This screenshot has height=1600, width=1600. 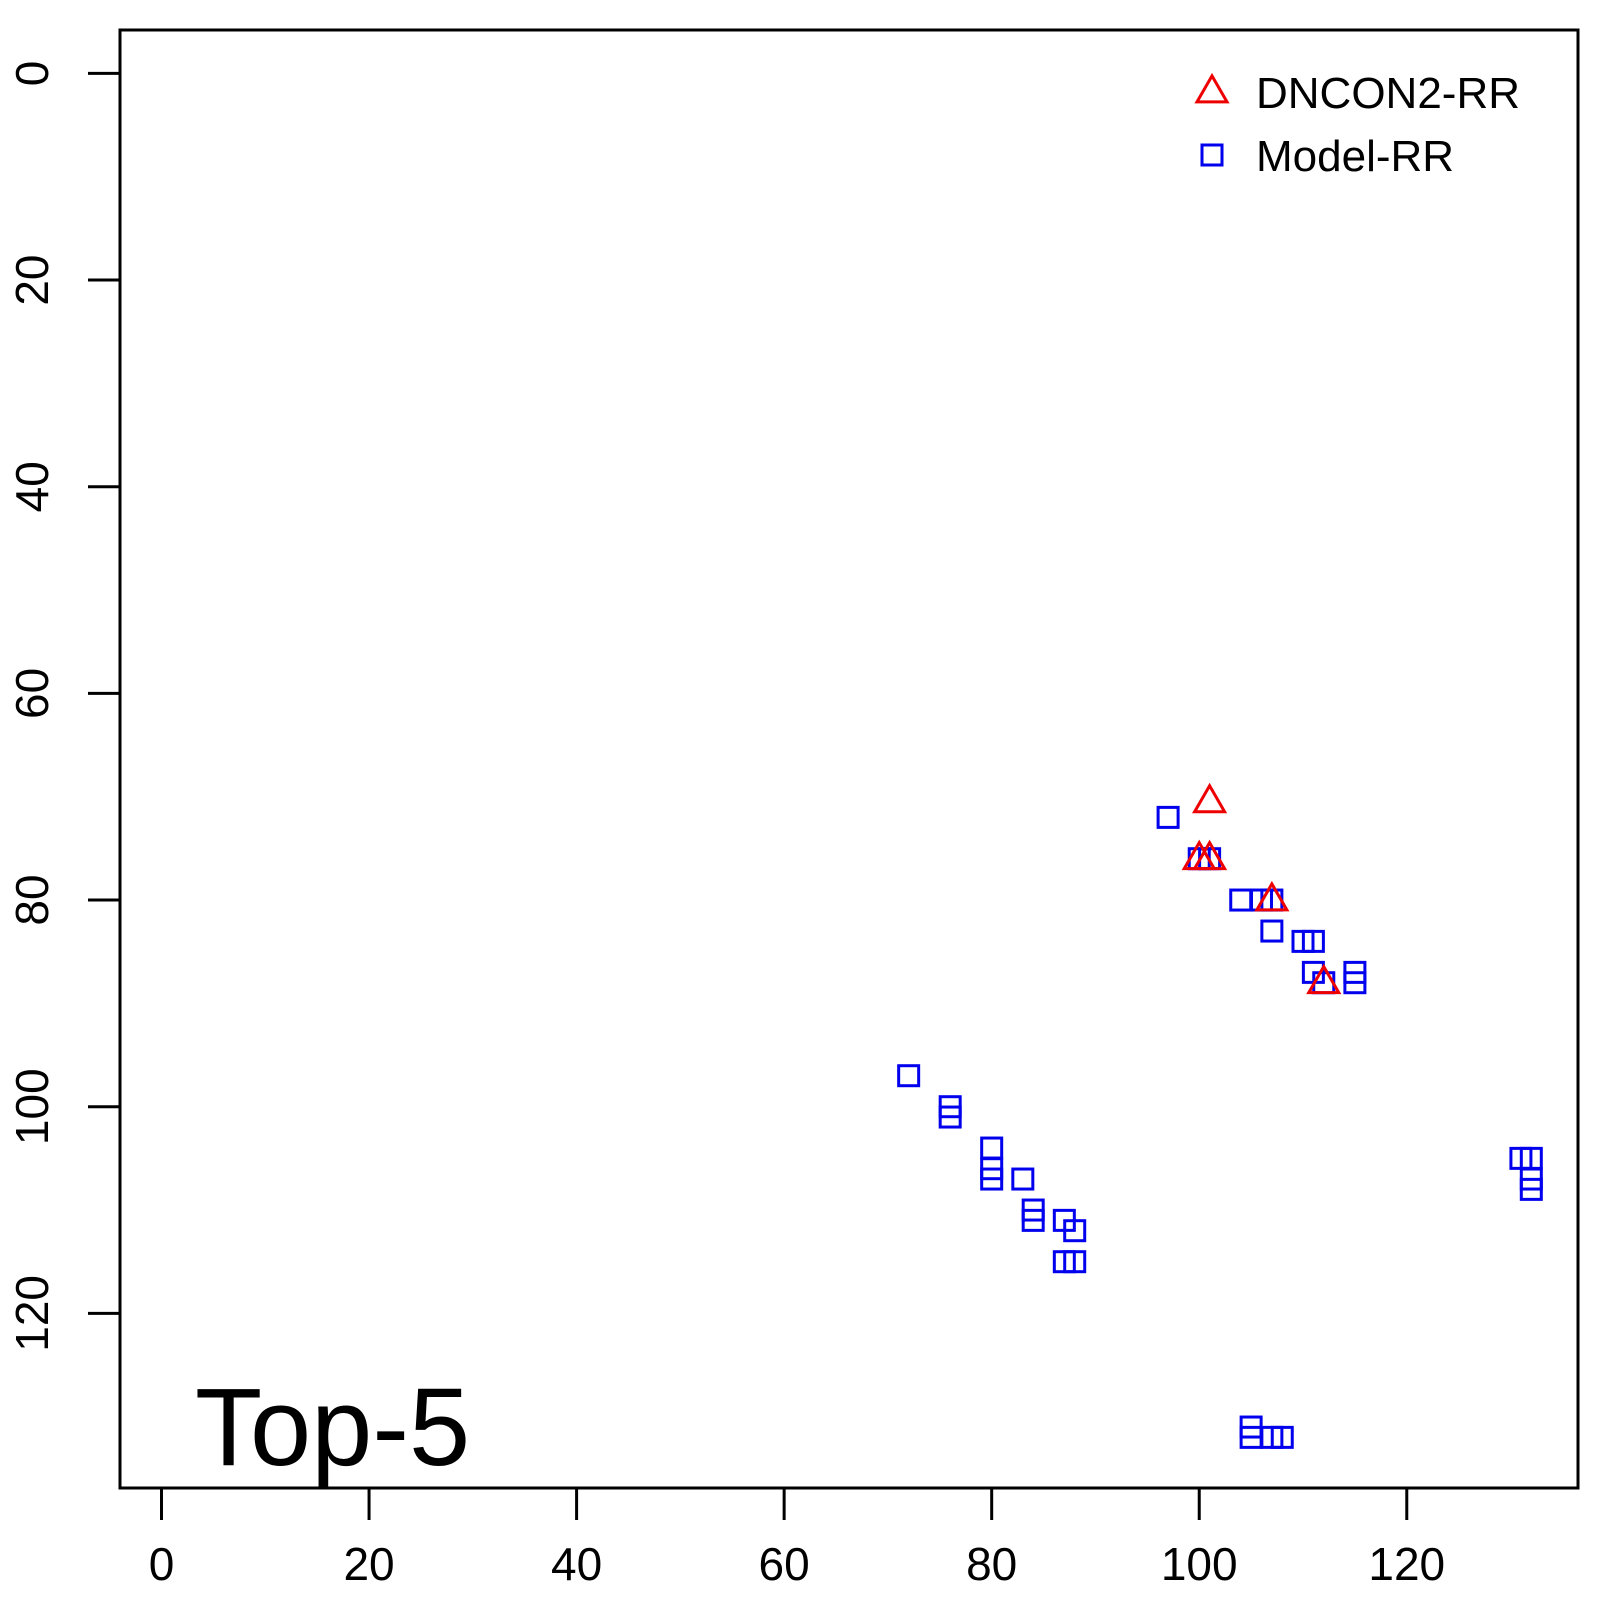 What do you see at coordinates (32, 74) in the screenshot?
I see `y-tick-label: 0` at bounding box center [32, 74].